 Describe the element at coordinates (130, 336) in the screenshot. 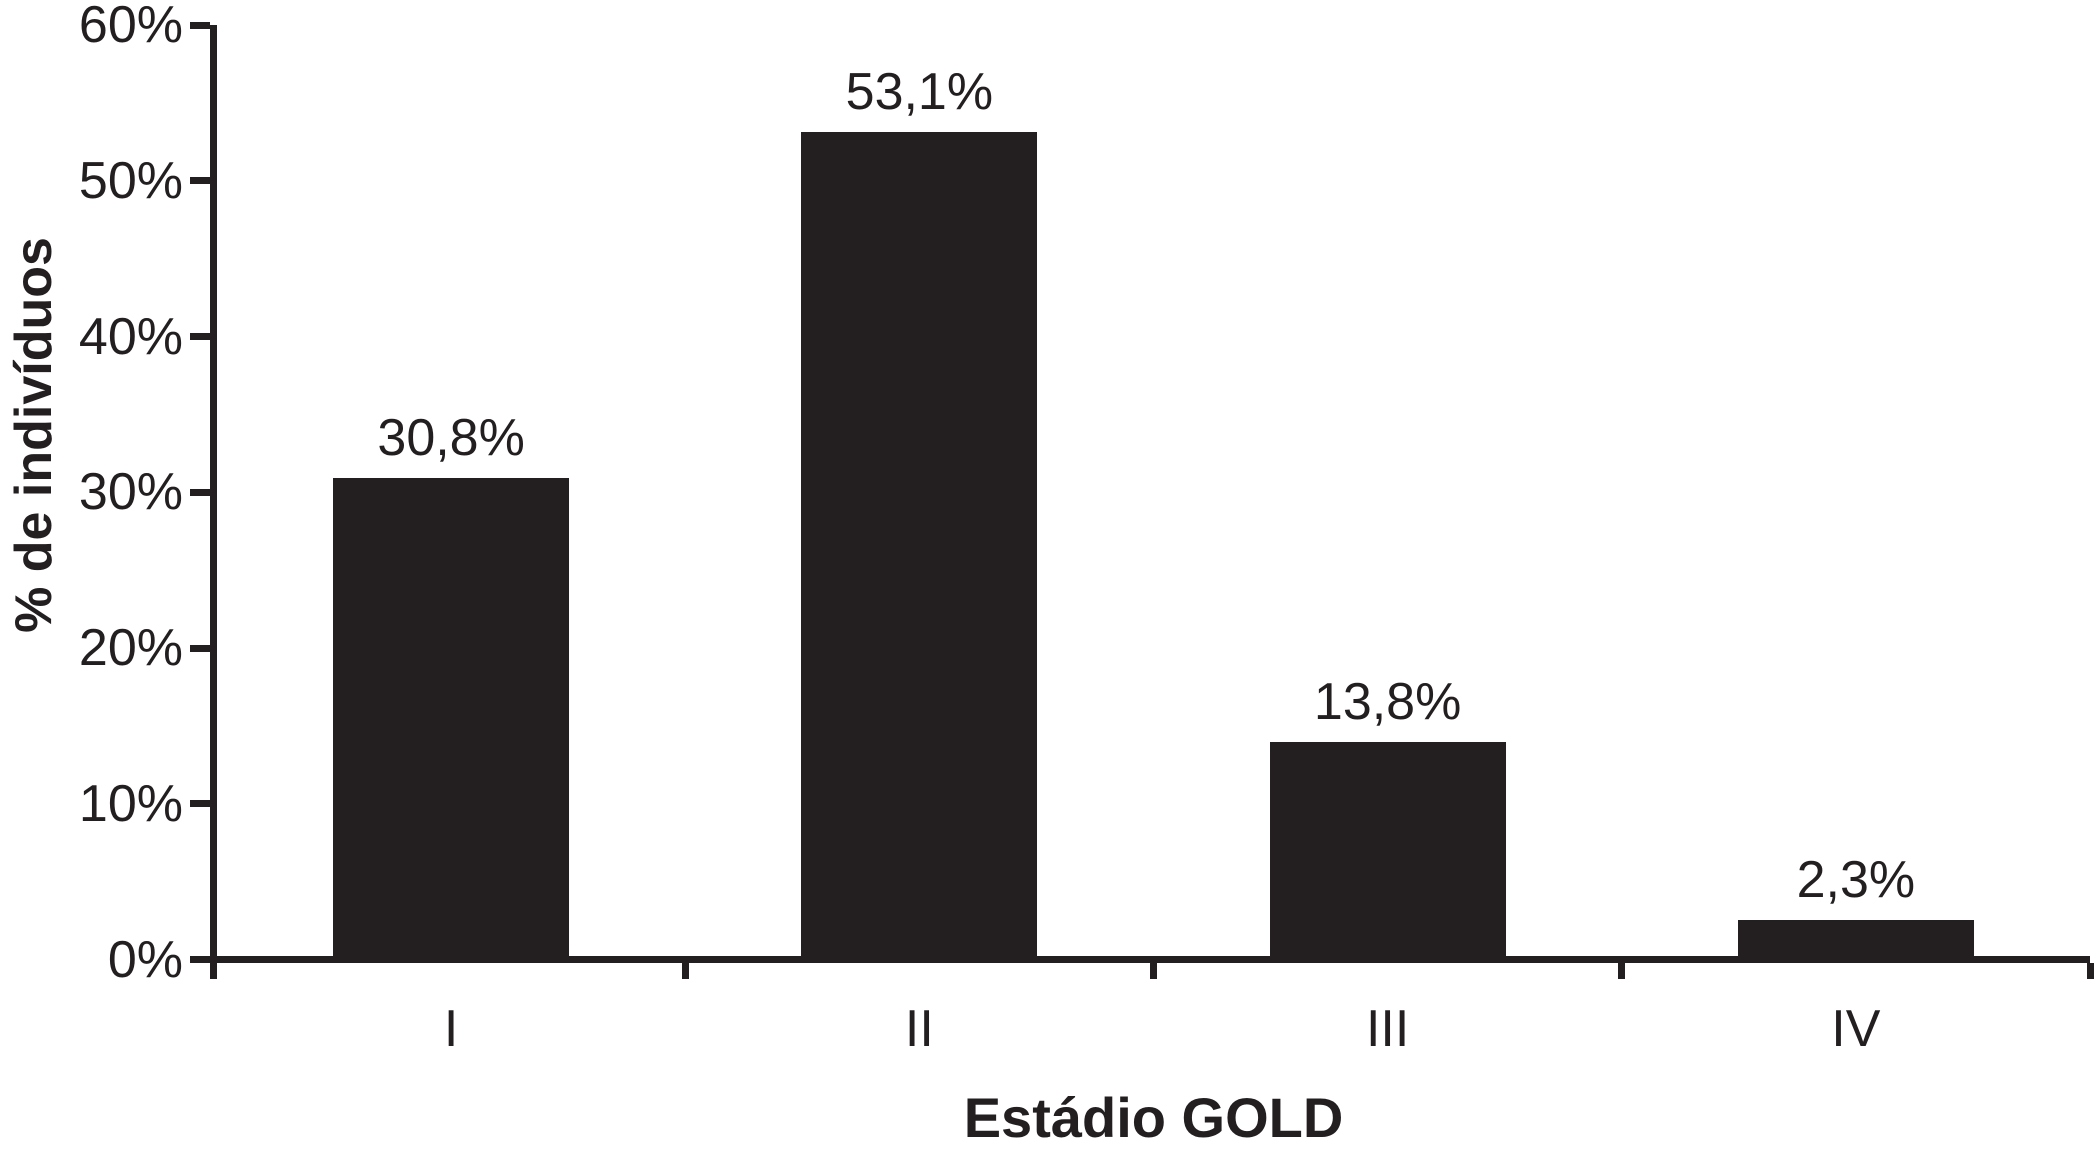

I see `y-tick-label: 40%` at that location.